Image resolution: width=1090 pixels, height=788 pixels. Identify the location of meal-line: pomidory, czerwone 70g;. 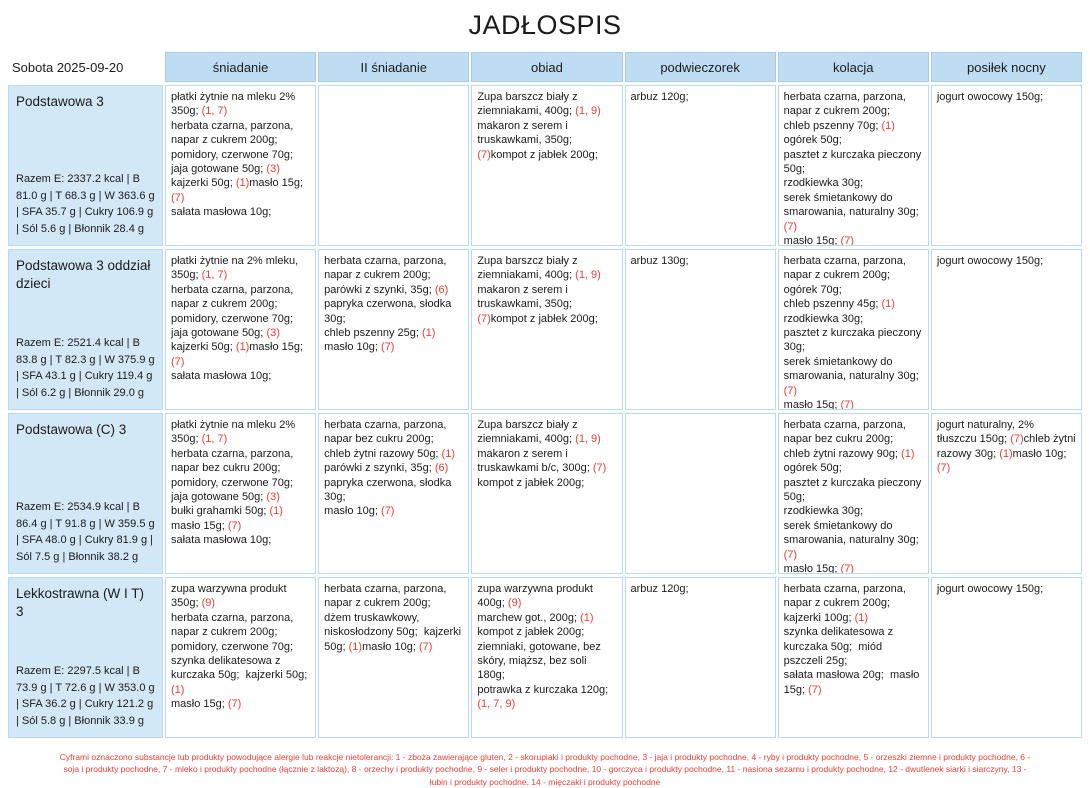
(240, 483).